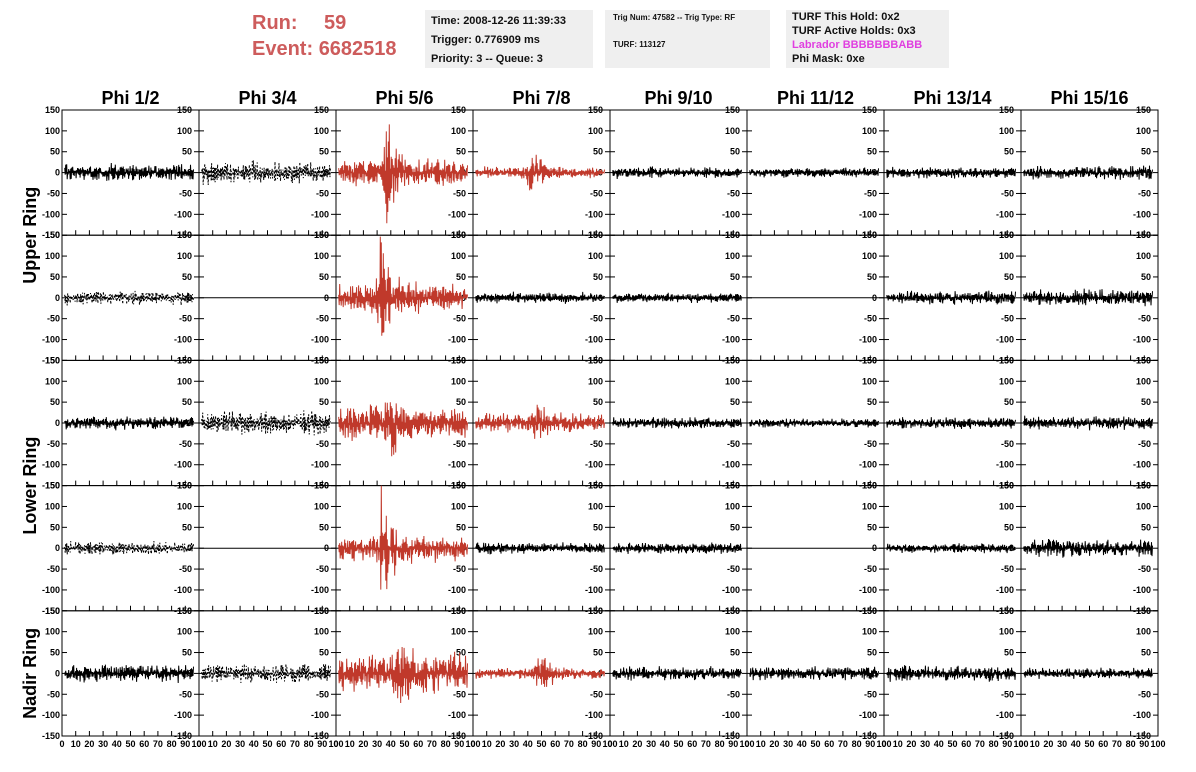  I want to click on turf-active-text: TURF Active Holds: 0x3, so click(854, 31).